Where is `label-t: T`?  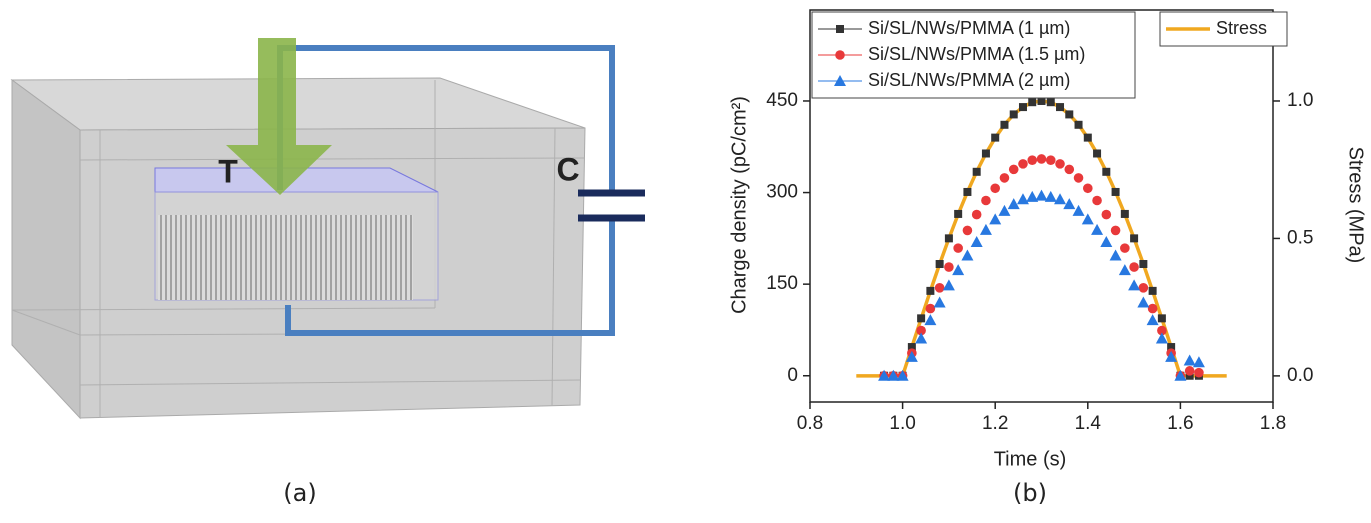 label-t: T is located at coordinates (228, 171).